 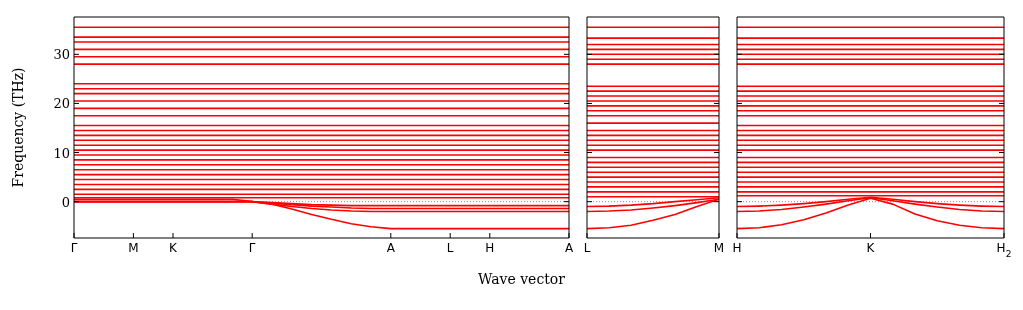 What do you see at coordinates (522, 279) in the screenshot?
I see `x-axis-title: Wave vector` at bounding box center [522, 279].